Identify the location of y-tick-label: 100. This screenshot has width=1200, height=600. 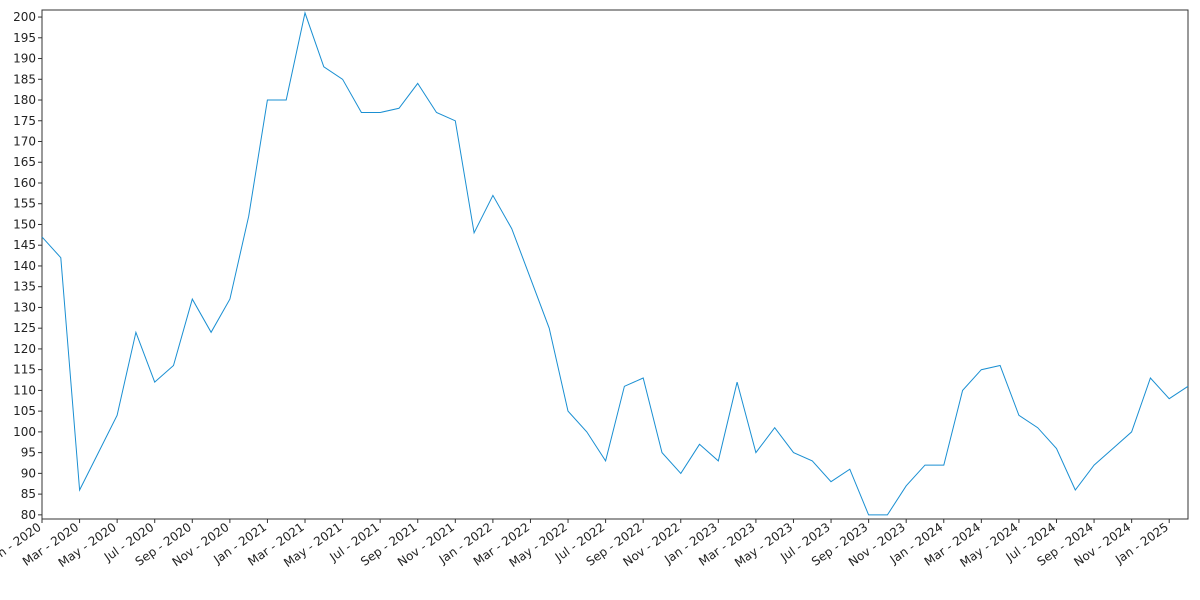
(24, 432).